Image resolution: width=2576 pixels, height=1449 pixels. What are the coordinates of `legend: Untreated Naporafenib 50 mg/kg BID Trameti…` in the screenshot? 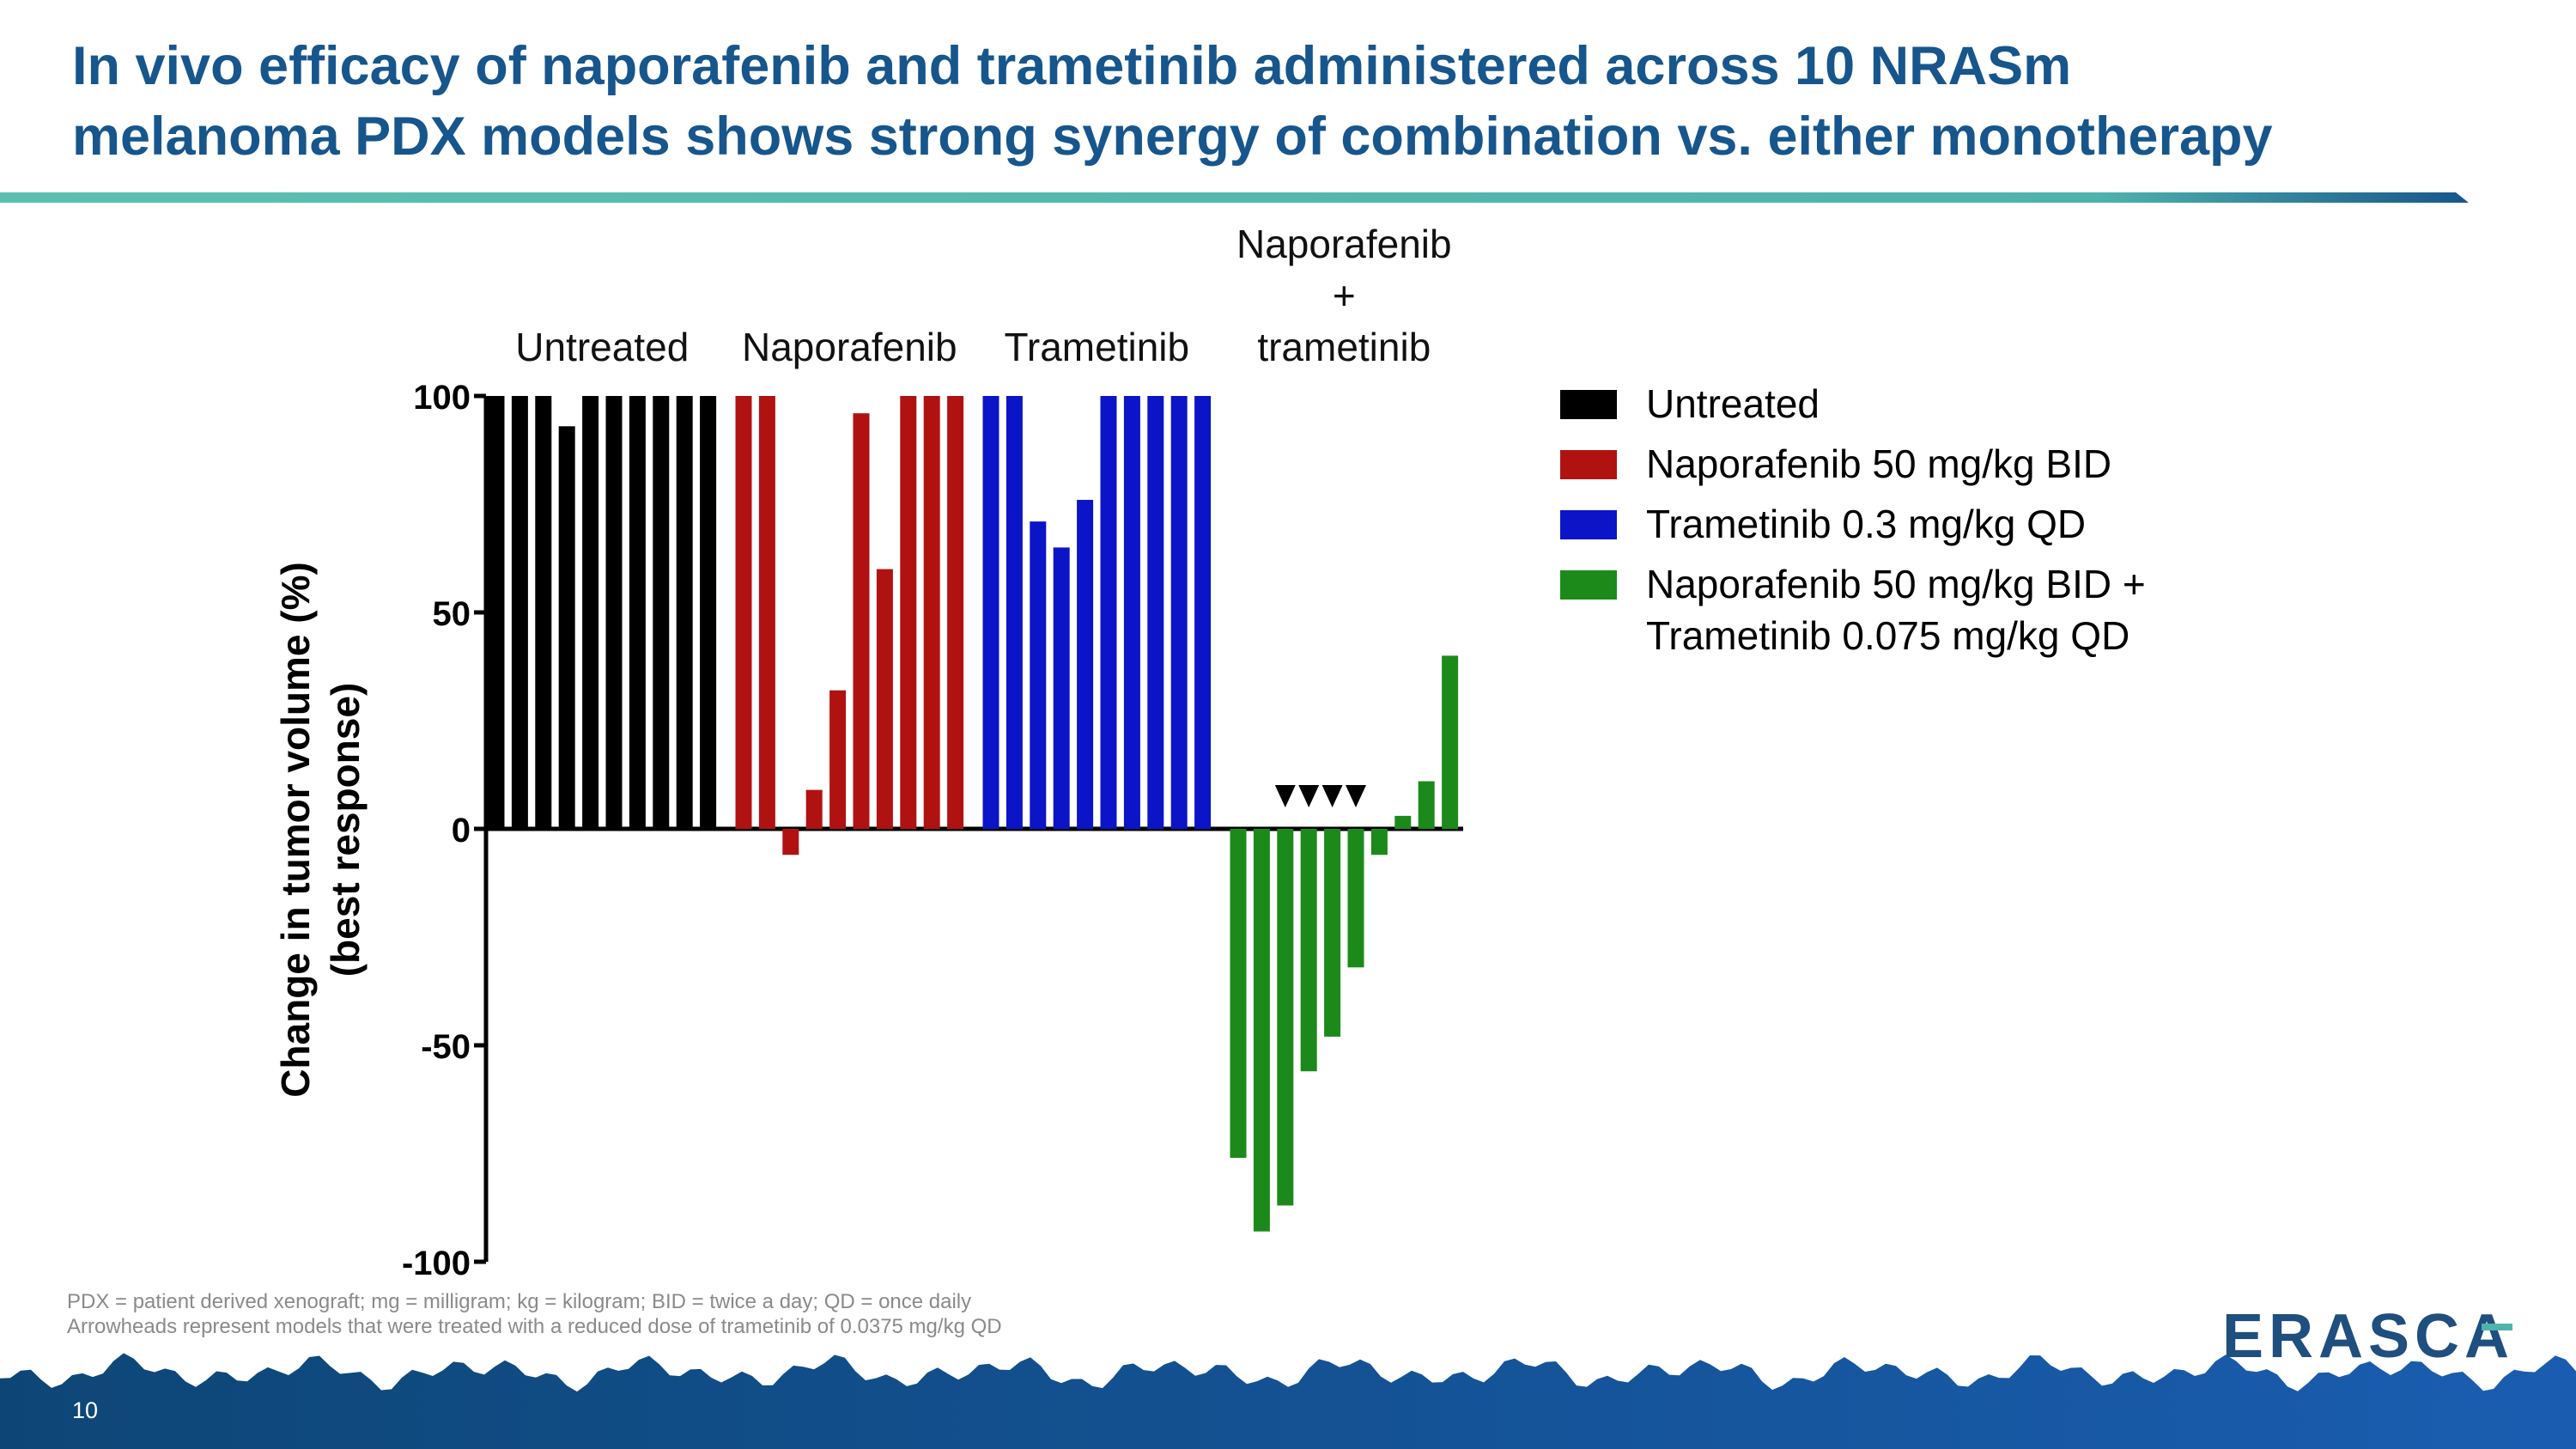 It's located at (1903, 524).